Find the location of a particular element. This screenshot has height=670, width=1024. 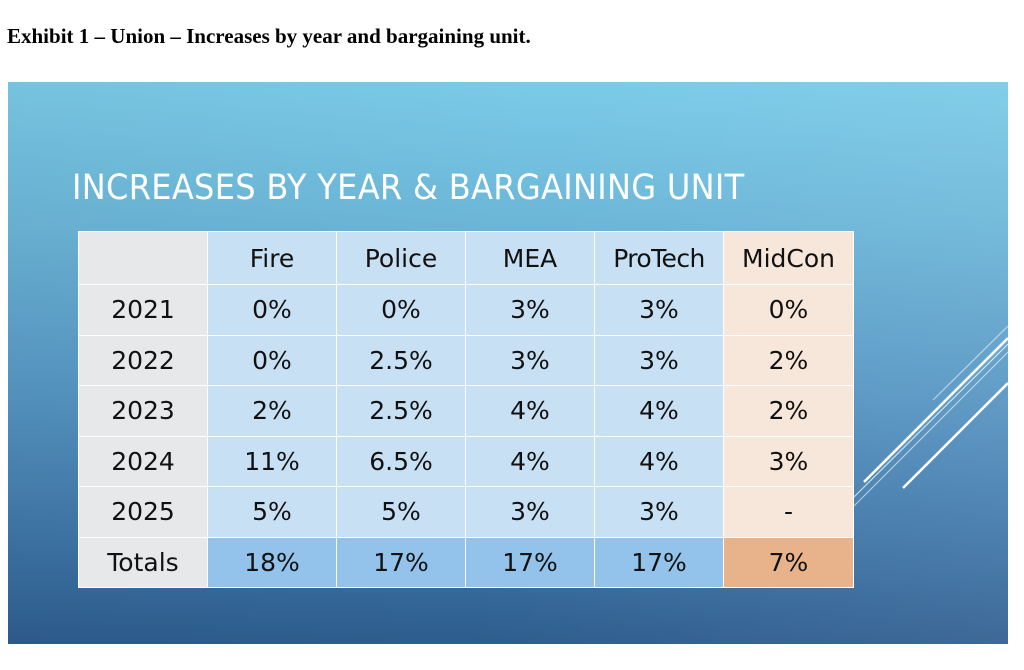

table-row: 2021 0% 0% 3% 3% 0% is located at coordinates (466, 310).